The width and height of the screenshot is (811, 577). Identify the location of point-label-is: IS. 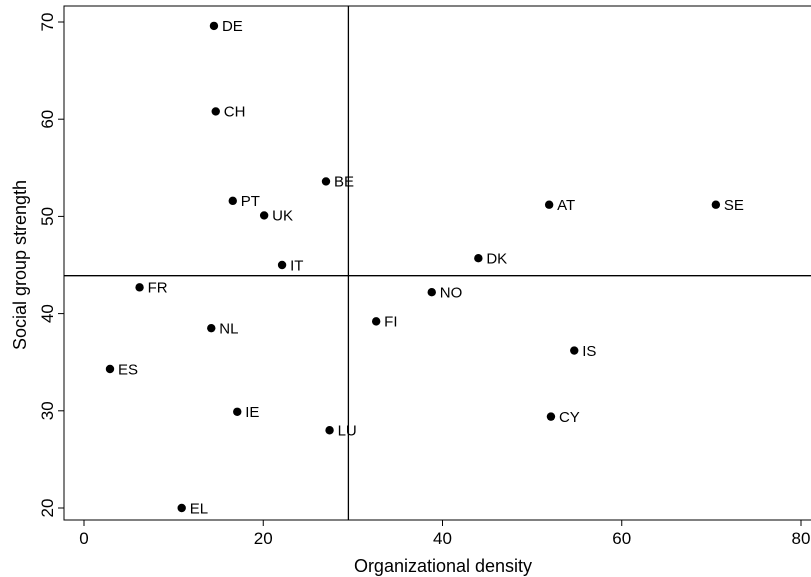
(589, 351).